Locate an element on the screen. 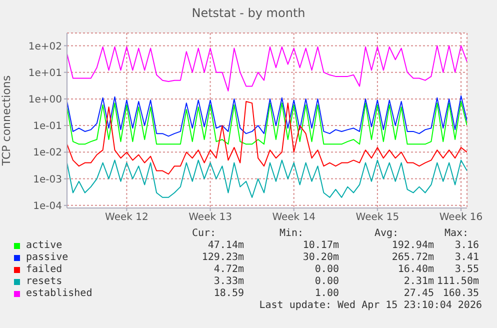 Image resolution: width=497 pixels, height=328 pixels. text: 47.14m is located at coordinates (225, 246).